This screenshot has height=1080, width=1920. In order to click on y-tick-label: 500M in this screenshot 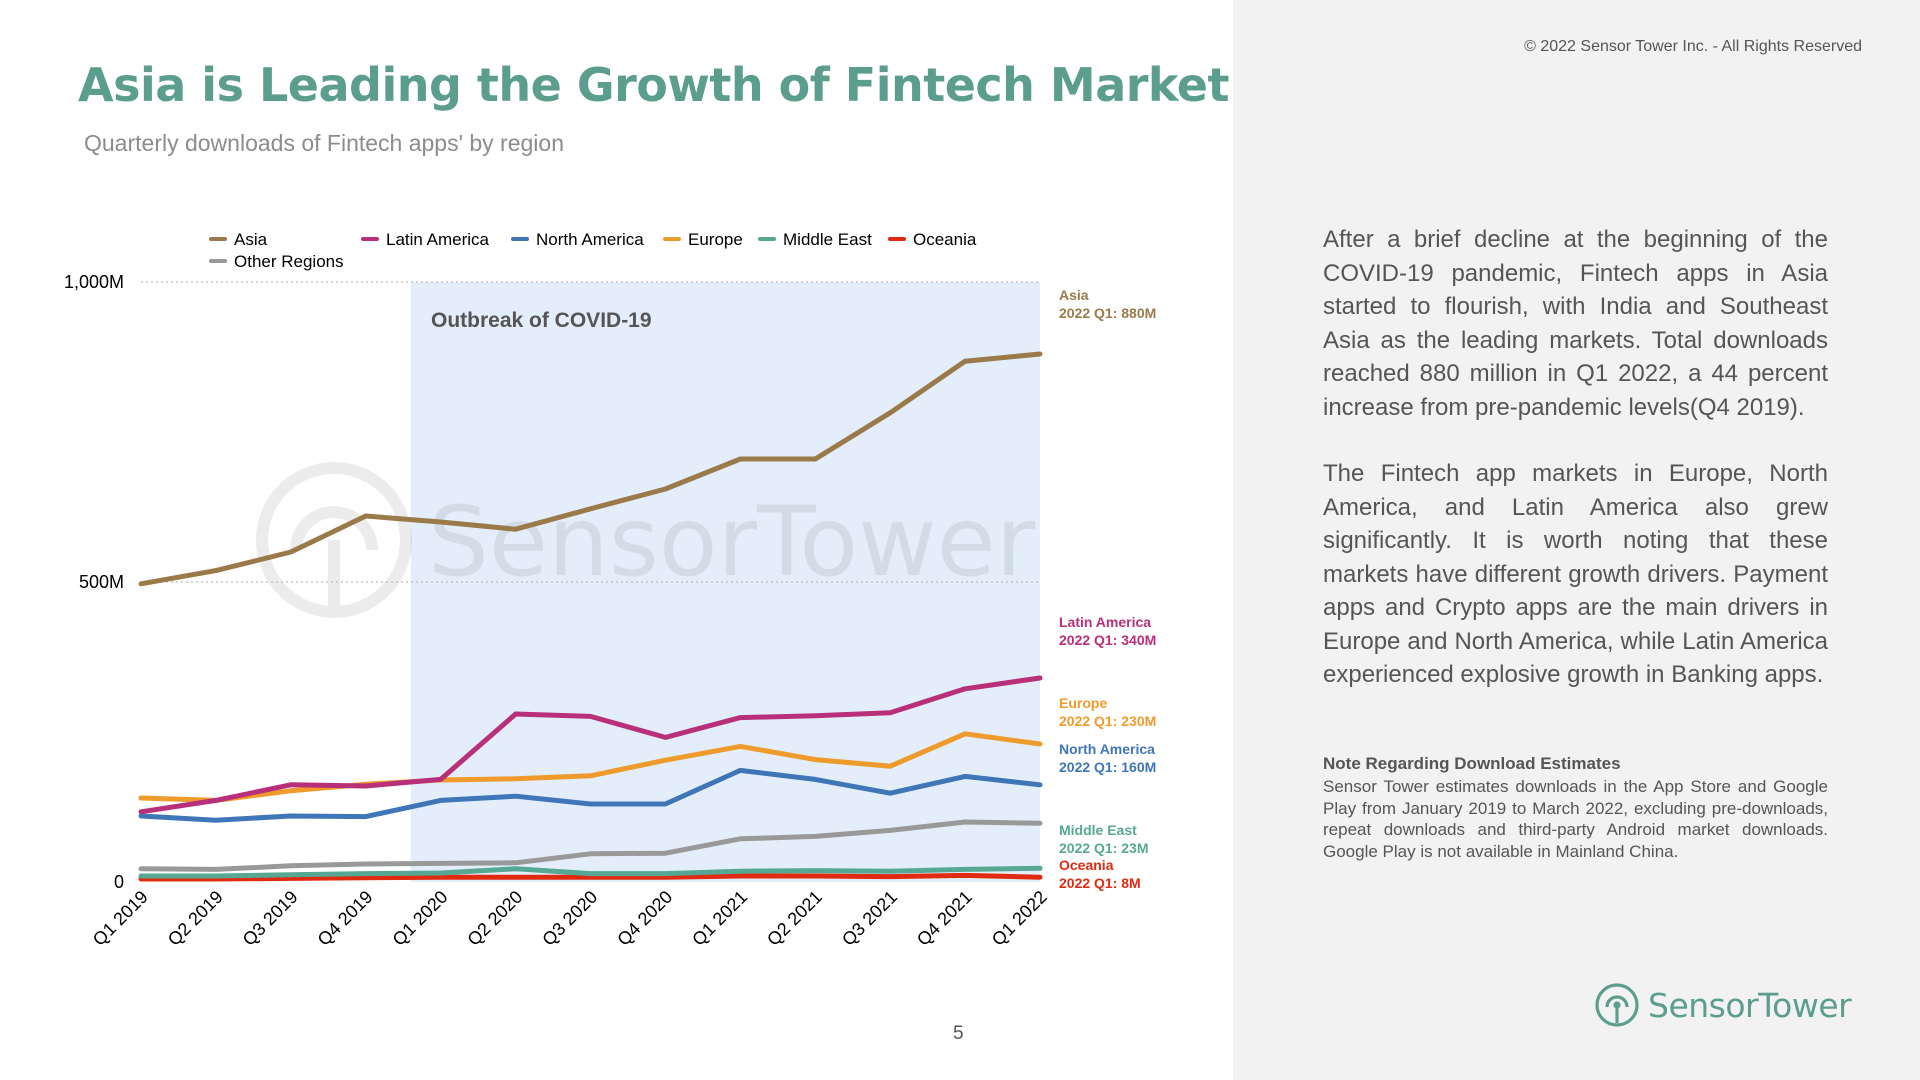, I will do `click(101, 582)`.